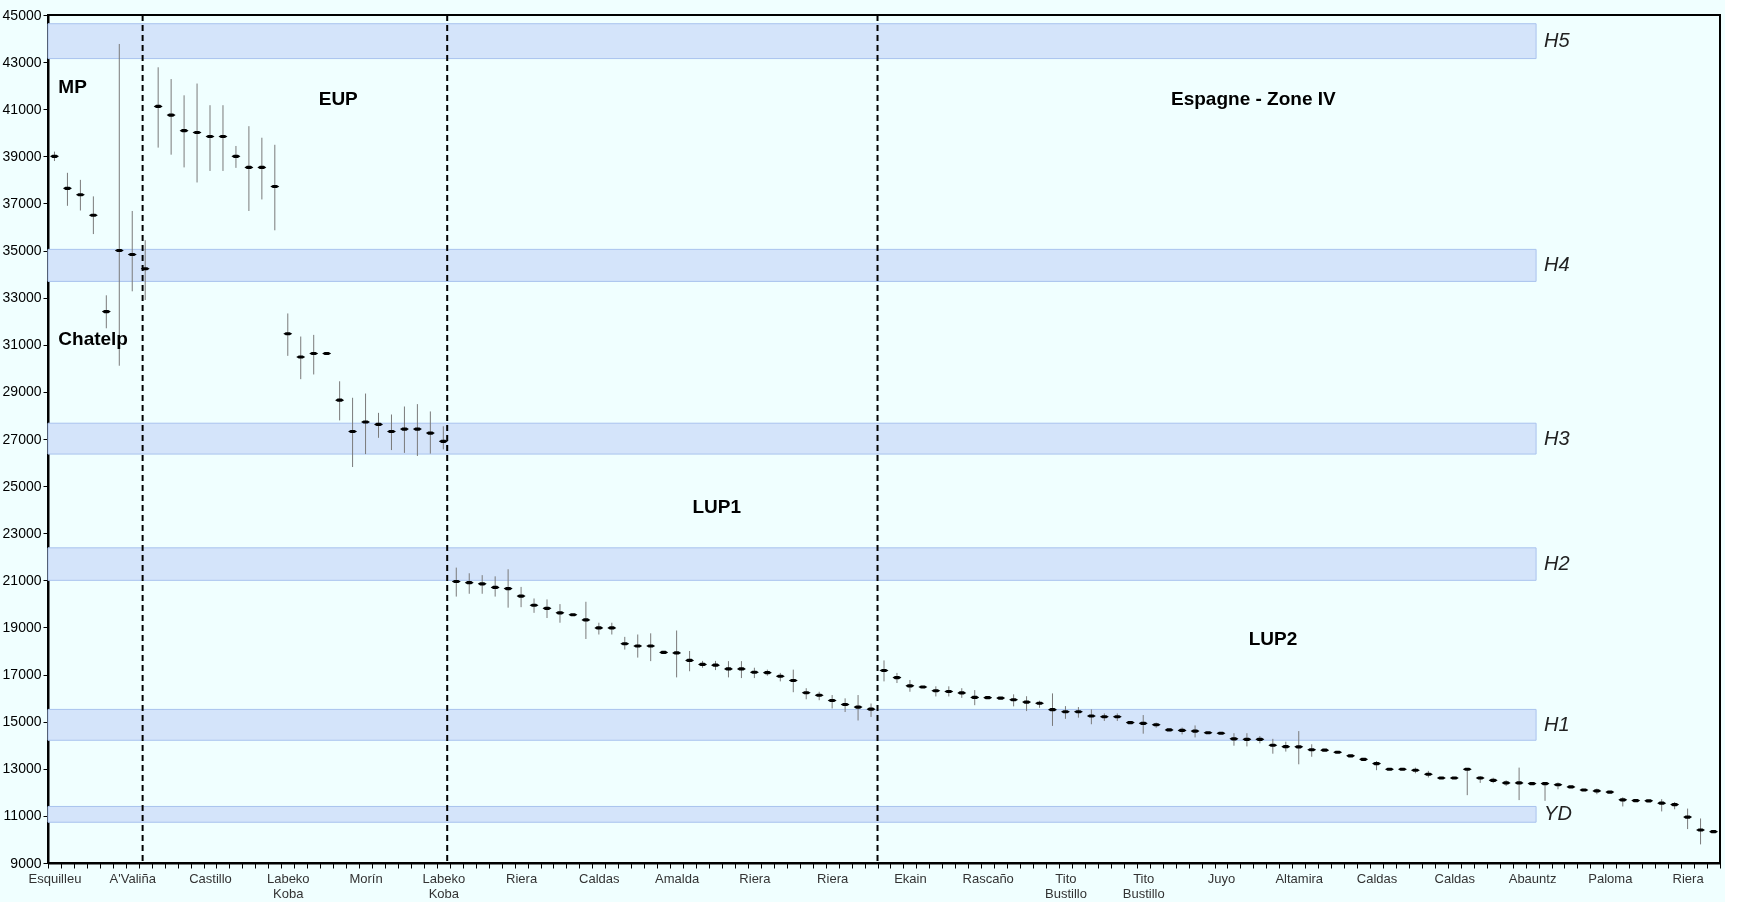 Image resolution: width=1753 pixels, height=912 pixels. Describe the element at coordinates (22, 579) in the screenshot. I see `y-tick-label: 21000` at that location.